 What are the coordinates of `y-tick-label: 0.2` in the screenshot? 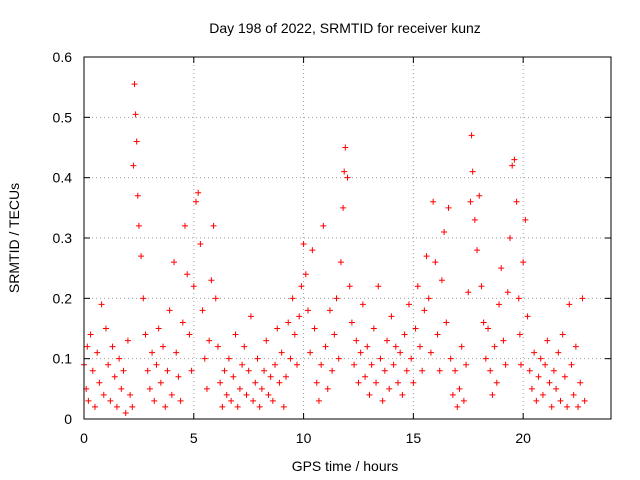 It's located at (63, 298).